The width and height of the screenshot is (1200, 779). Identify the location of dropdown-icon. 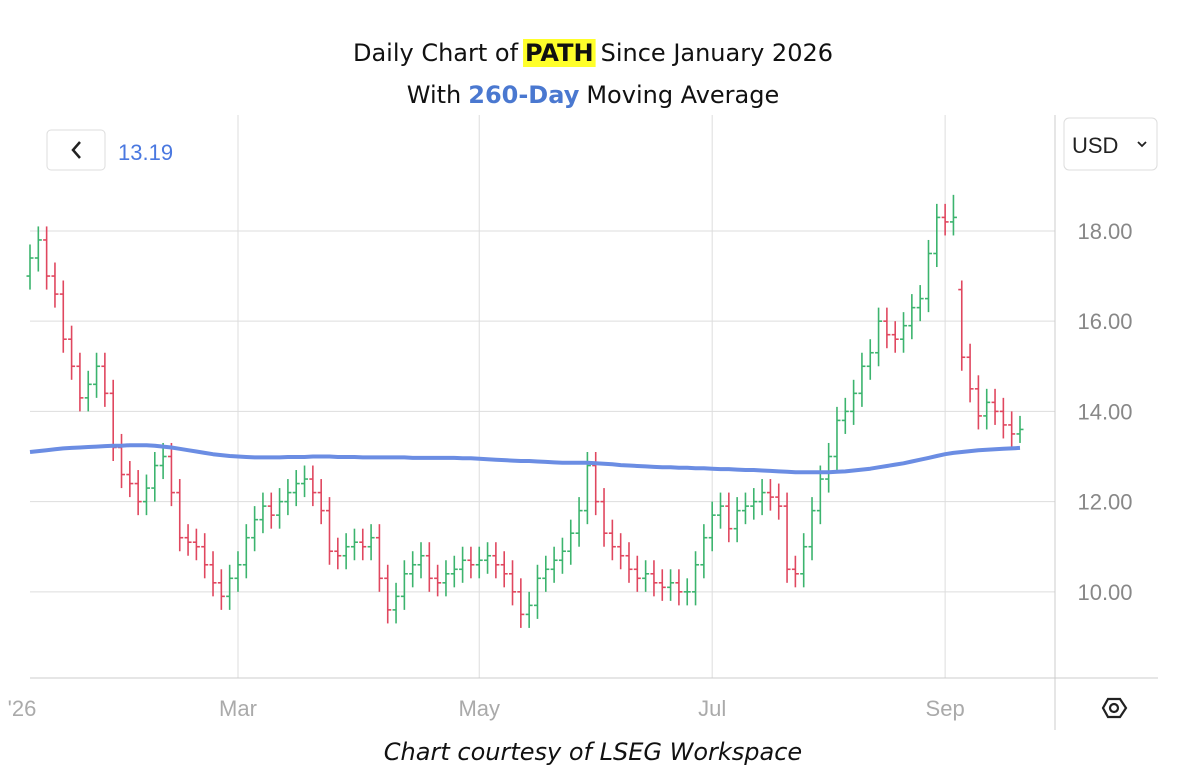
(1142, 144).